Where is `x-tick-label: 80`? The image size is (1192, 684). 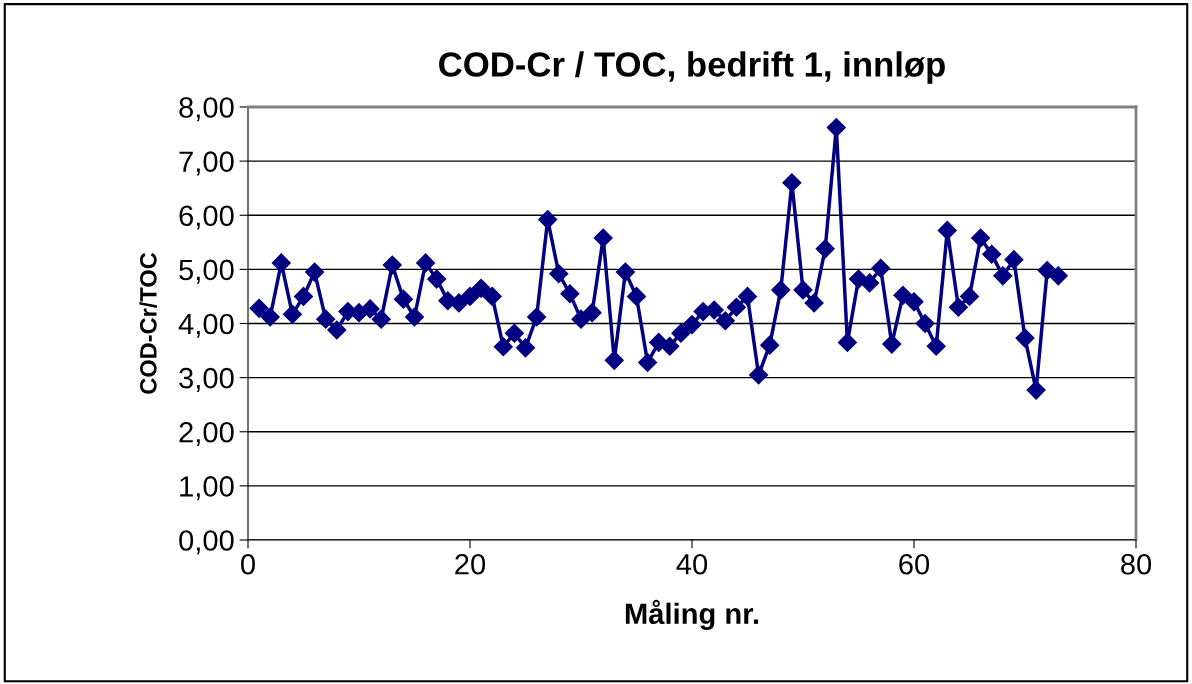 x-tick-label: 80 is located at coordinates (1136, 564).